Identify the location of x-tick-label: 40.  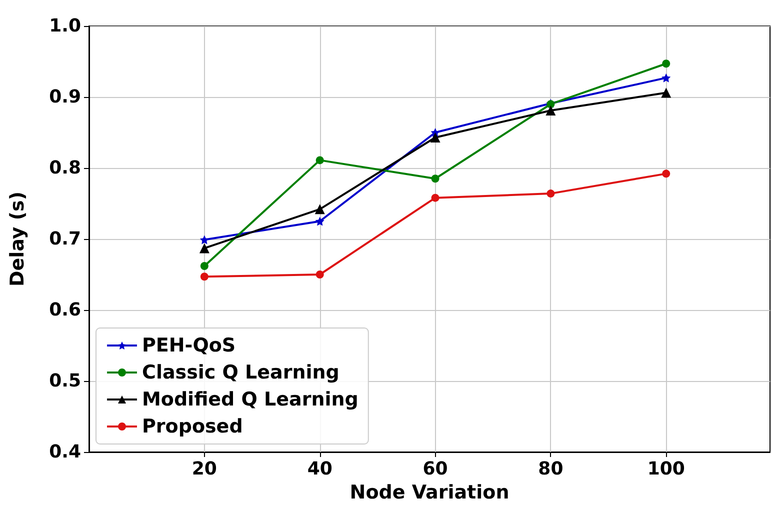
(319, 469).